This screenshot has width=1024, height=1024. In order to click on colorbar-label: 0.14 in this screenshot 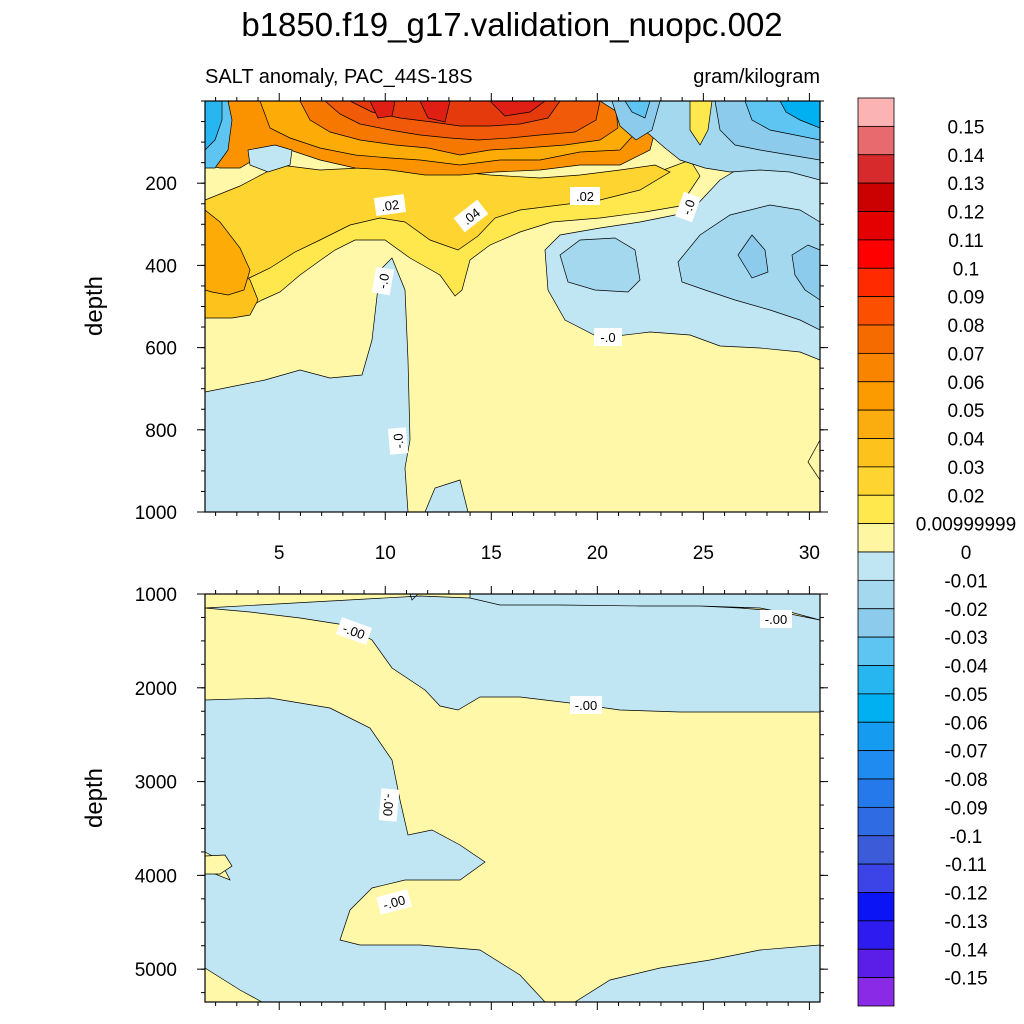, I will do `click(966, 156)`.